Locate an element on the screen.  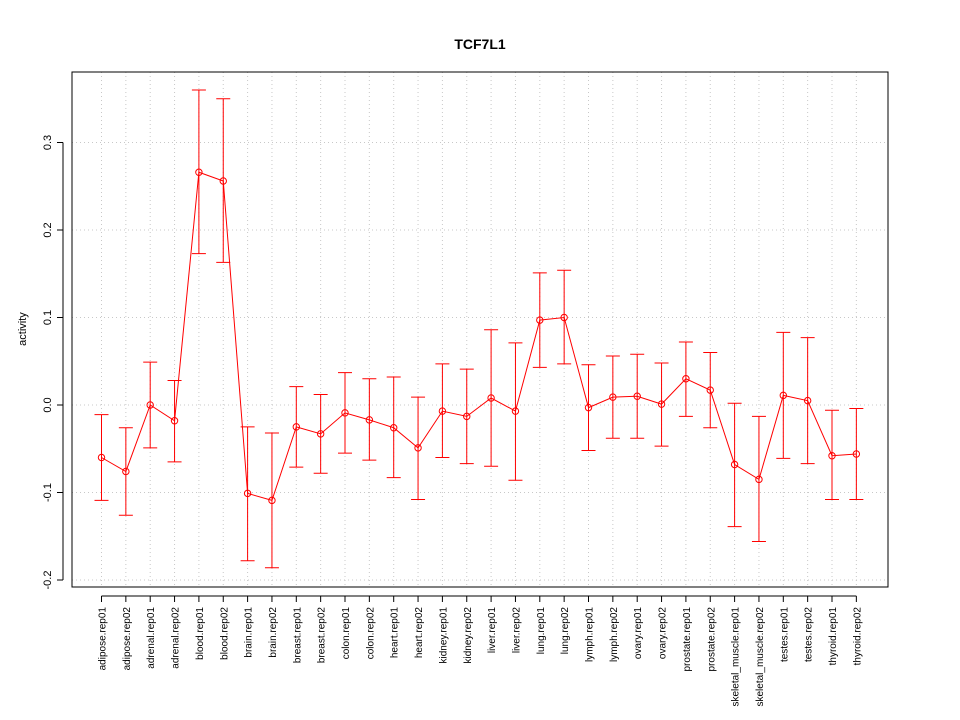
x-tick-label: lung.rep02 is located at coordinates (565, 631).